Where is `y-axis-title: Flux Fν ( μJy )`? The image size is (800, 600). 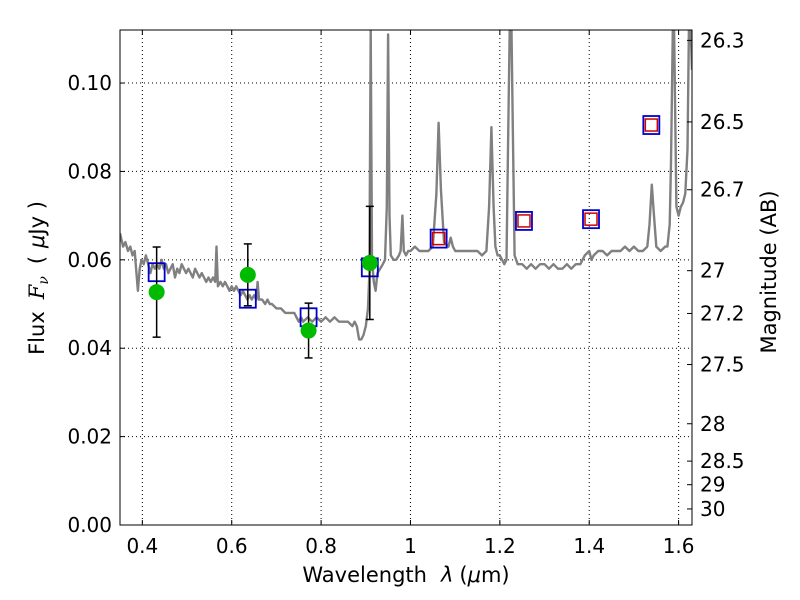
y-axis-title: Flux Fν ( μJy ) is located at coordinates (38, 278).